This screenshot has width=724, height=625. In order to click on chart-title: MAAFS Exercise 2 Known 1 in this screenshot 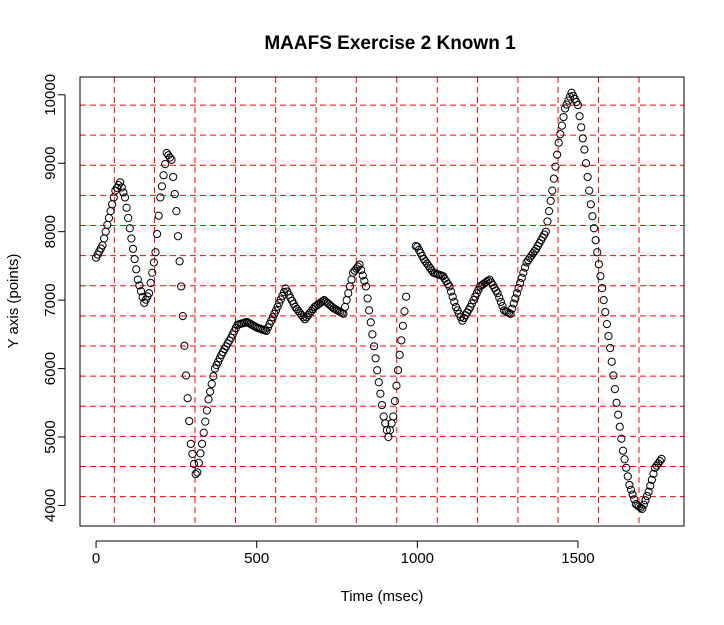, I will do `click(390, 43)`.